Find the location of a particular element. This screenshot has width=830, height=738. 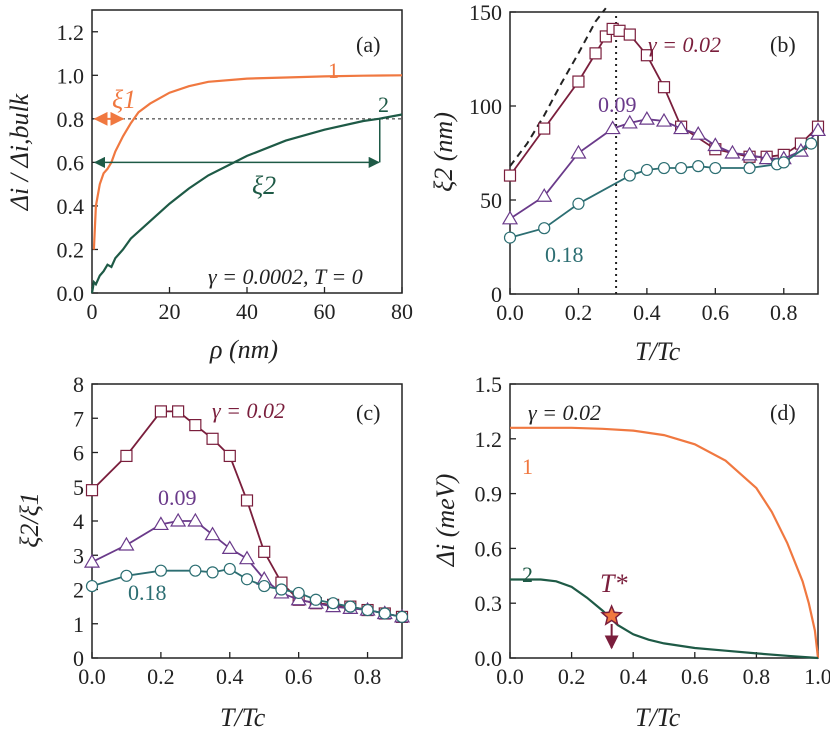

x-tick-label: 0.4 is located at coordinates (633, 676).